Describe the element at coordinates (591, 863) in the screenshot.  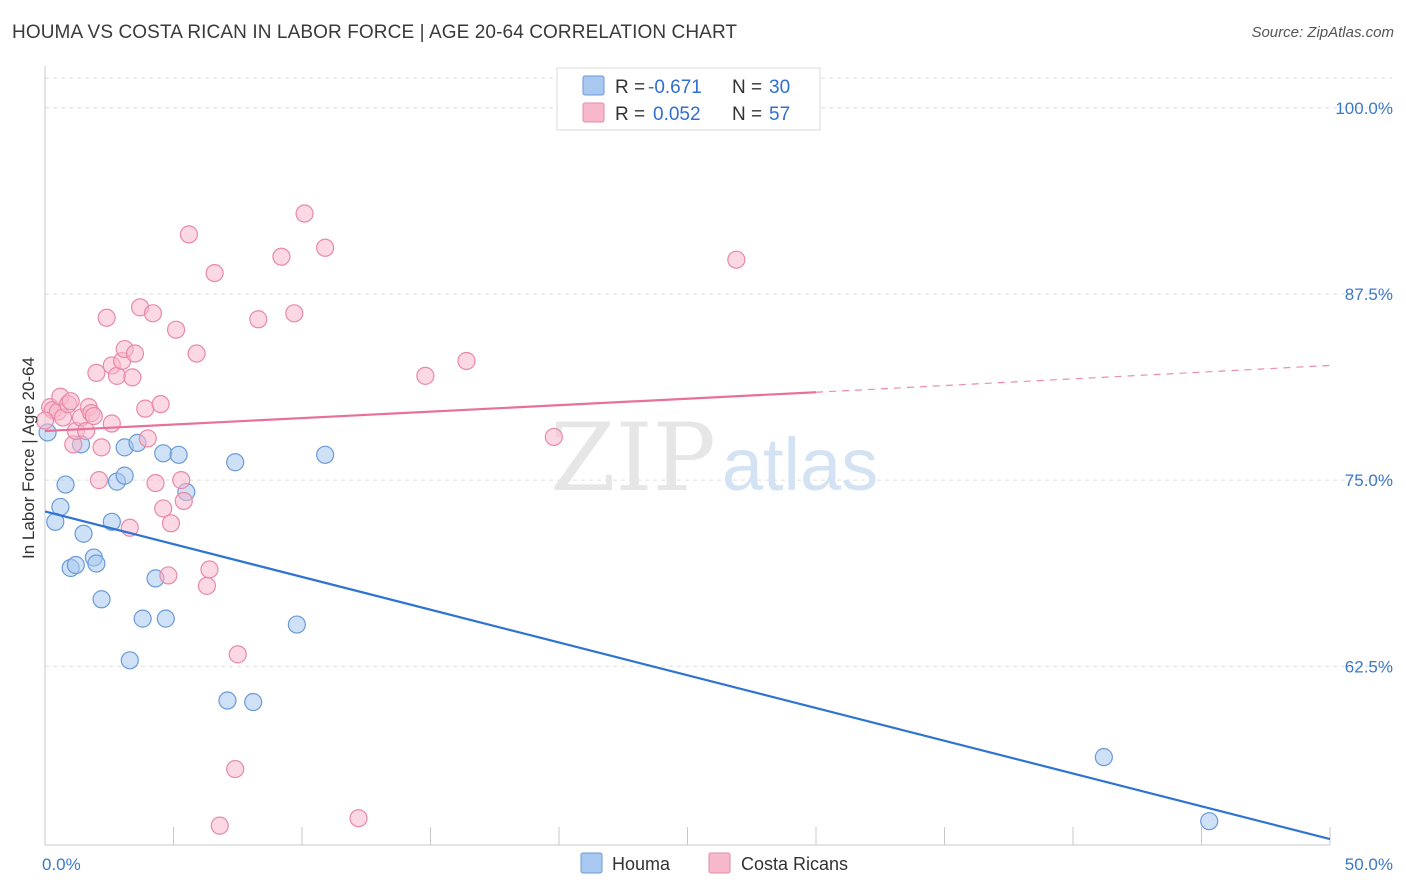
I see `bottom-legend-houma-swatch` at that location.